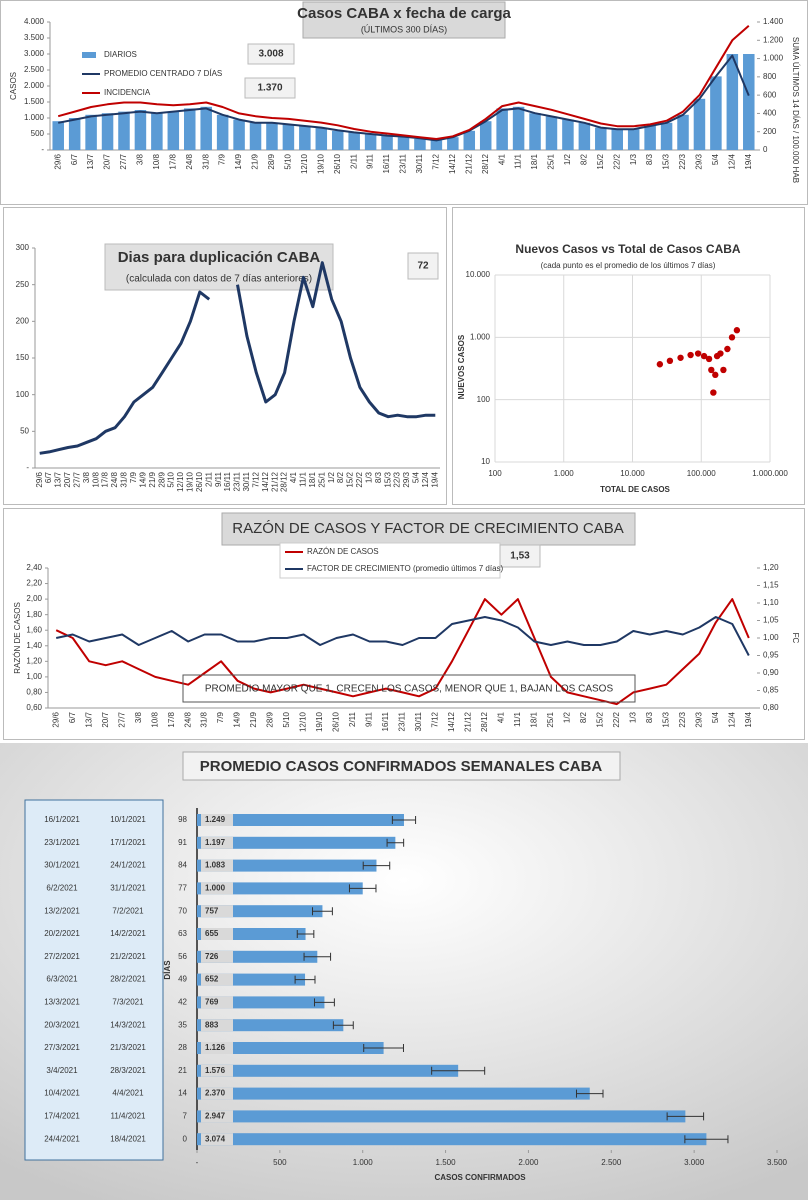  Describe the element at coordinates (182, 865) in the screenshot. I see `y-tick-label: 84` at that location.